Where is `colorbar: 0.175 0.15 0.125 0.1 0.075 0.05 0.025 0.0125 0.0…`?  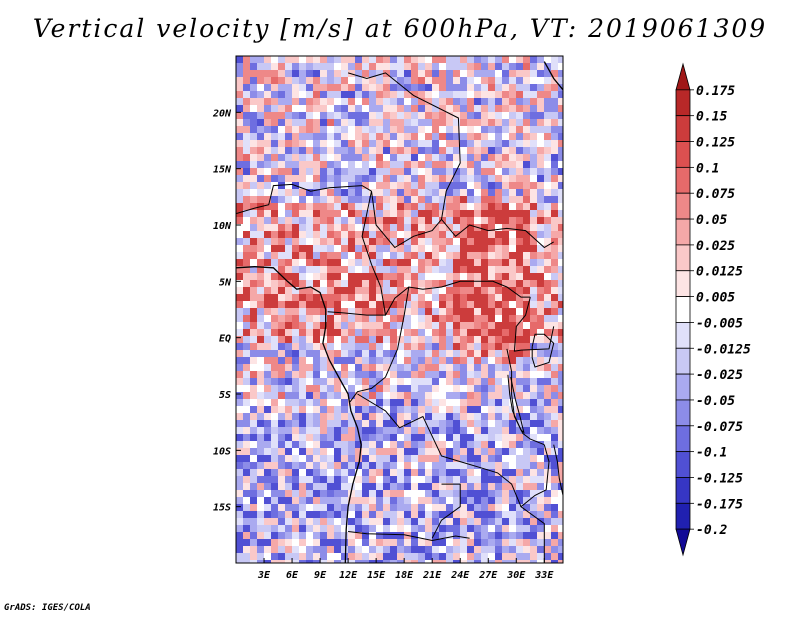 colorbar: 0.175 0.15 0.125 0.1 0.075 0.05 0.025 0.0125 0.0… is located at coordinates (713, 309).